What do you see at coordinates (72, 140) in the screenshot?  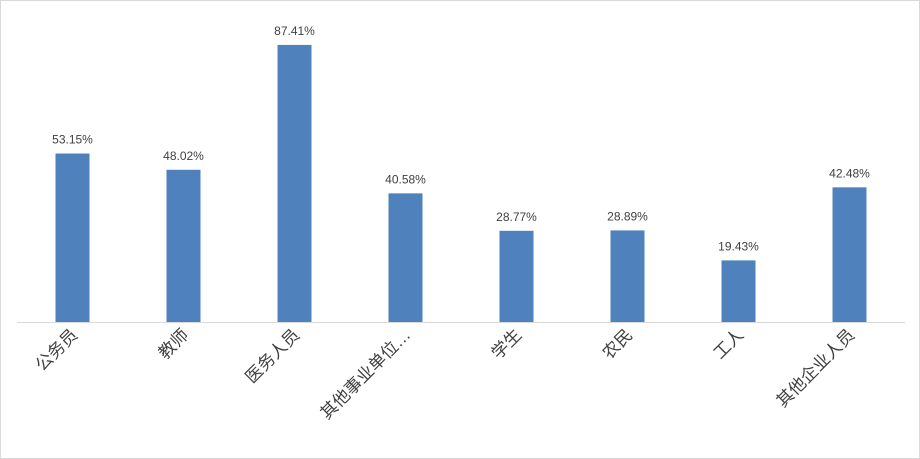 I see `data-label: 53.15%` at bounding box center [72, 140].